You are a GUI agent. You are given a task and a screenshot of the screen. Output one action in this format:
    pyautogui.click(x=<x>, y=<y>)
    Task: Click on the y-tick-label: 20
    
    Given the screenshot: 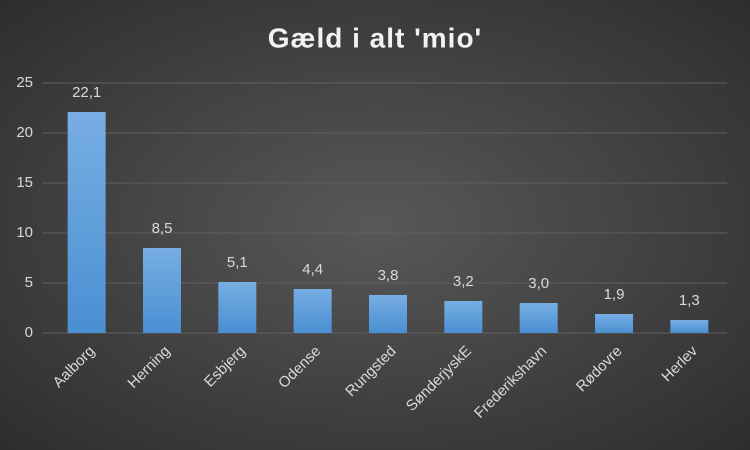 What is the action you would take?
    pyautogui.click(x=24, y=132)
    